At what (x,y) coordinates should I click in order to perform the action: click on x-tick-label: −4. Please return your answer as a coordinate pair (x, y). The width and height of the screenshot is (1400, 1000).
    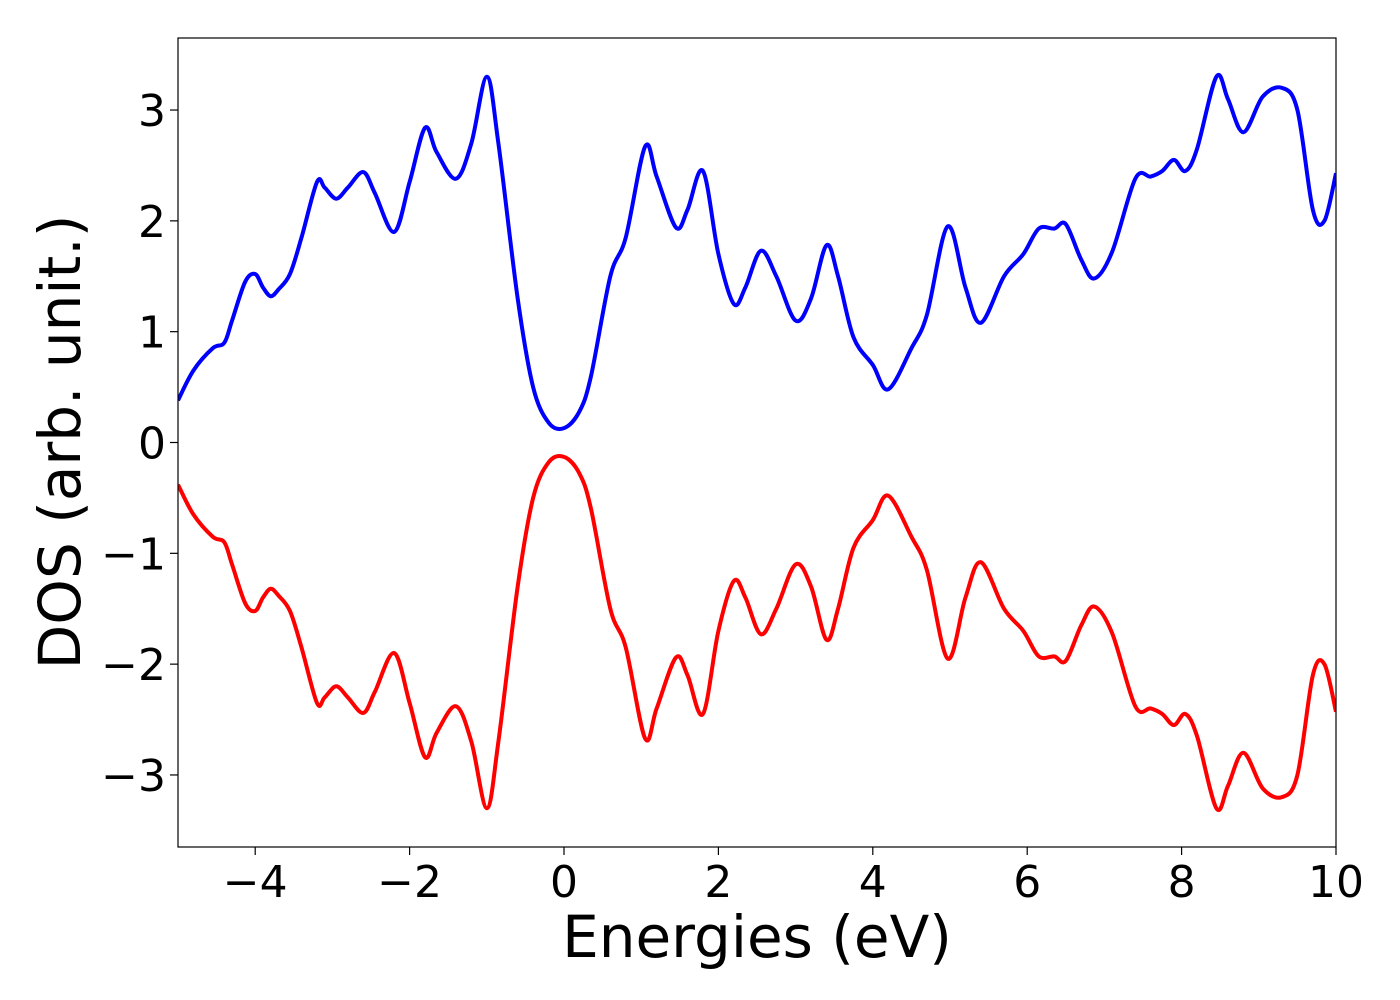
    Looking at the image, I should click on (255, 882).